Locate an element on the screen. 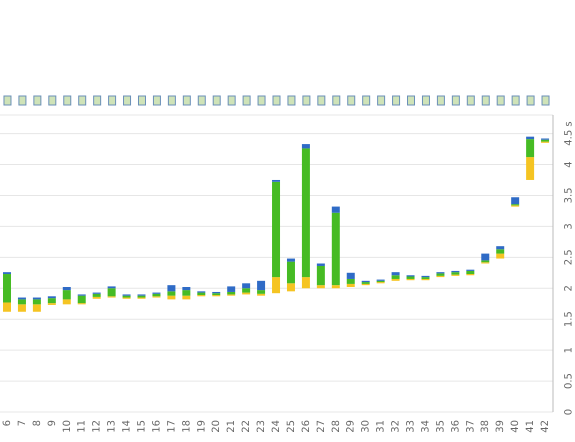 The width and height of the screenshot is (575, 442). x-tick-label: 9 is located at coordinates (52, 423).